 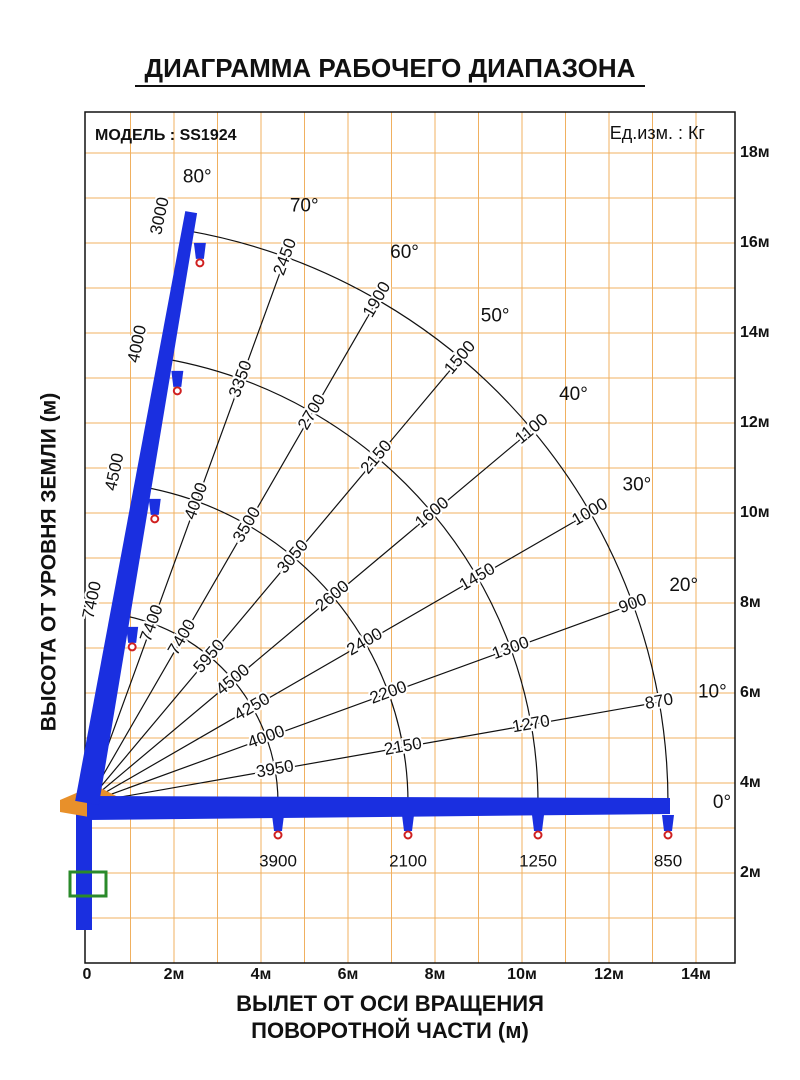 What do you see at coordinates (755, 512) in the screenshot?
I see `y-tick-label: 10м` at bounding box center [755, 512].